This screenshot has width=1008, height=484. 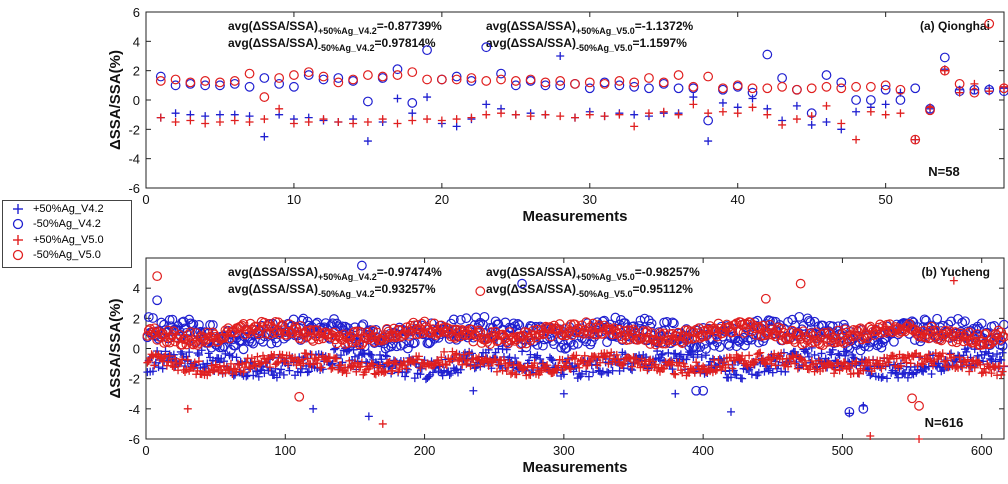 What do you see at coordinates (589, 27) in the screenshot?
I see `average-annotation: avg(ΔSSA/SSA)+50%Ag_V5.0=-1.1372%` at bounding box center [589, 27].